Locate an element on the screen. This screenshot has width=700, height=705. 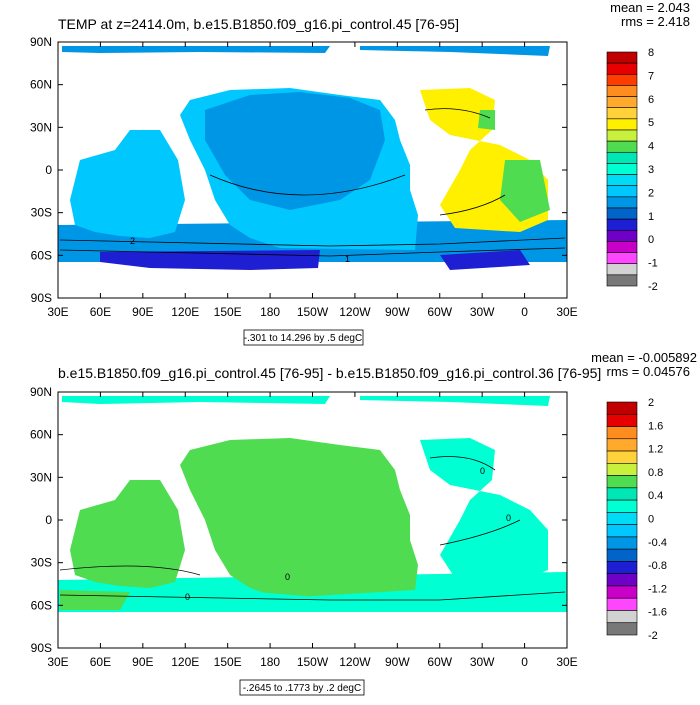
colorbar-label: -1.6 is located at coordinates (657, 613).